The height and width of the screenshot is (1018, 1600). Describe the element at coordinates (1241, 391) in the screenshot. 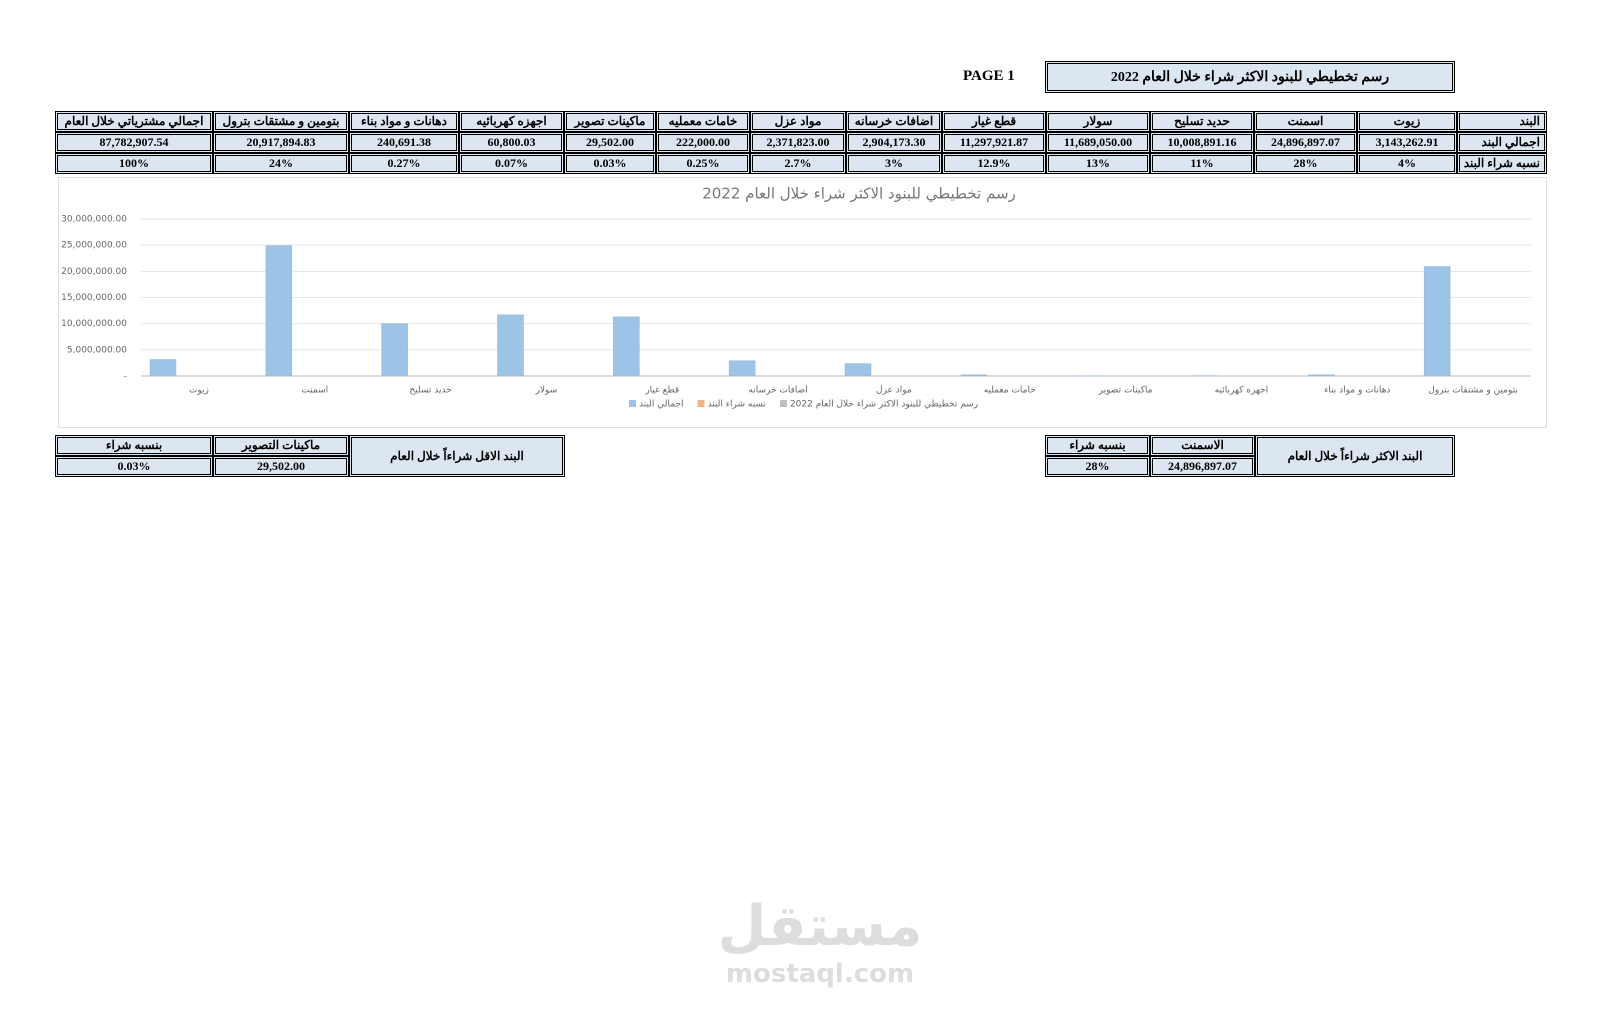

I see `x-tick-label: اجهزه كهربائيه` at that location.